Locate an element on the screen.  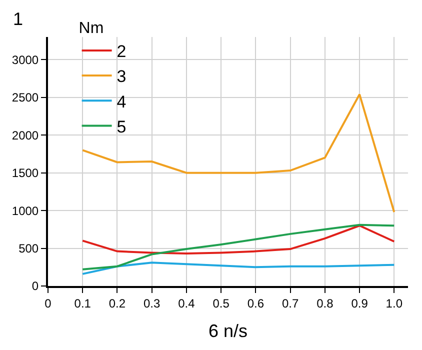
legend-label: 4 is located at coordinates (121, 102).